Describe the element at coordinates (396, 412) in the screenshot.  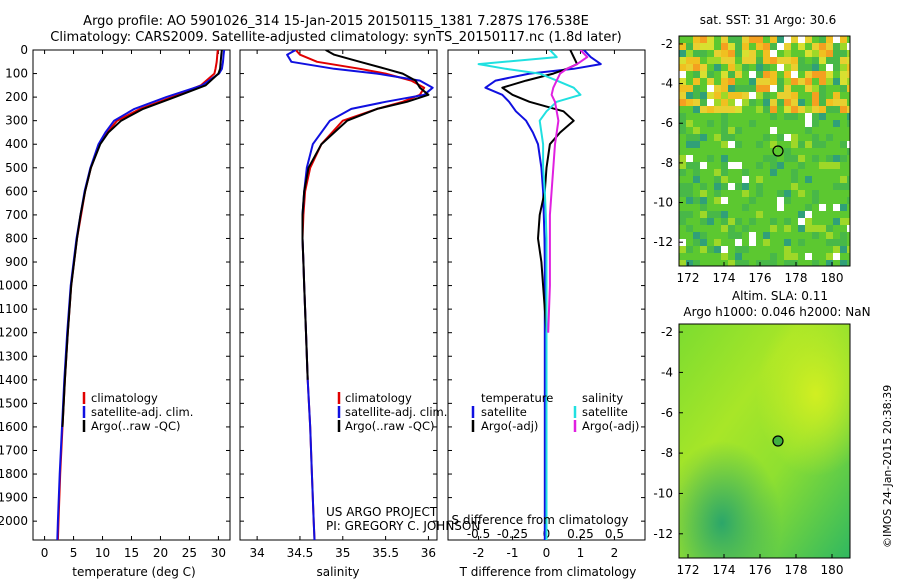
I see `legend-label-satellite: satellite-adj. clim.` at that location.